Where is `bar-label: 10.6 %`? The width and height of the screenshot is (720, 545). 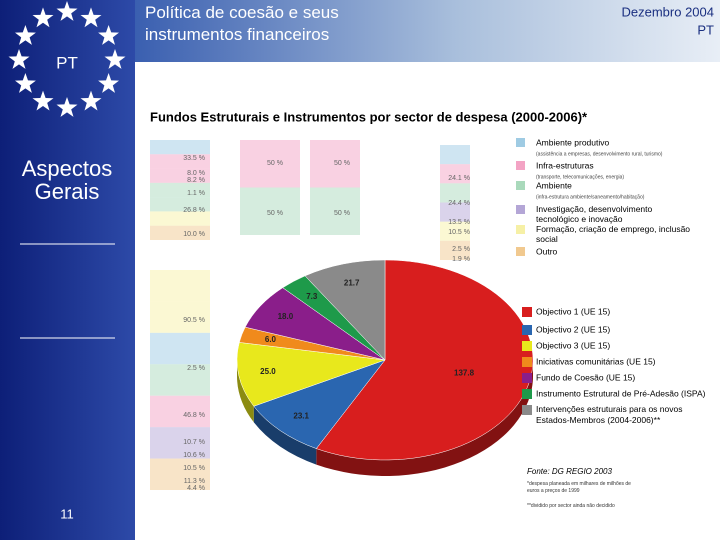
bar-label: 10.6 % is located at coordinates (194, 455).